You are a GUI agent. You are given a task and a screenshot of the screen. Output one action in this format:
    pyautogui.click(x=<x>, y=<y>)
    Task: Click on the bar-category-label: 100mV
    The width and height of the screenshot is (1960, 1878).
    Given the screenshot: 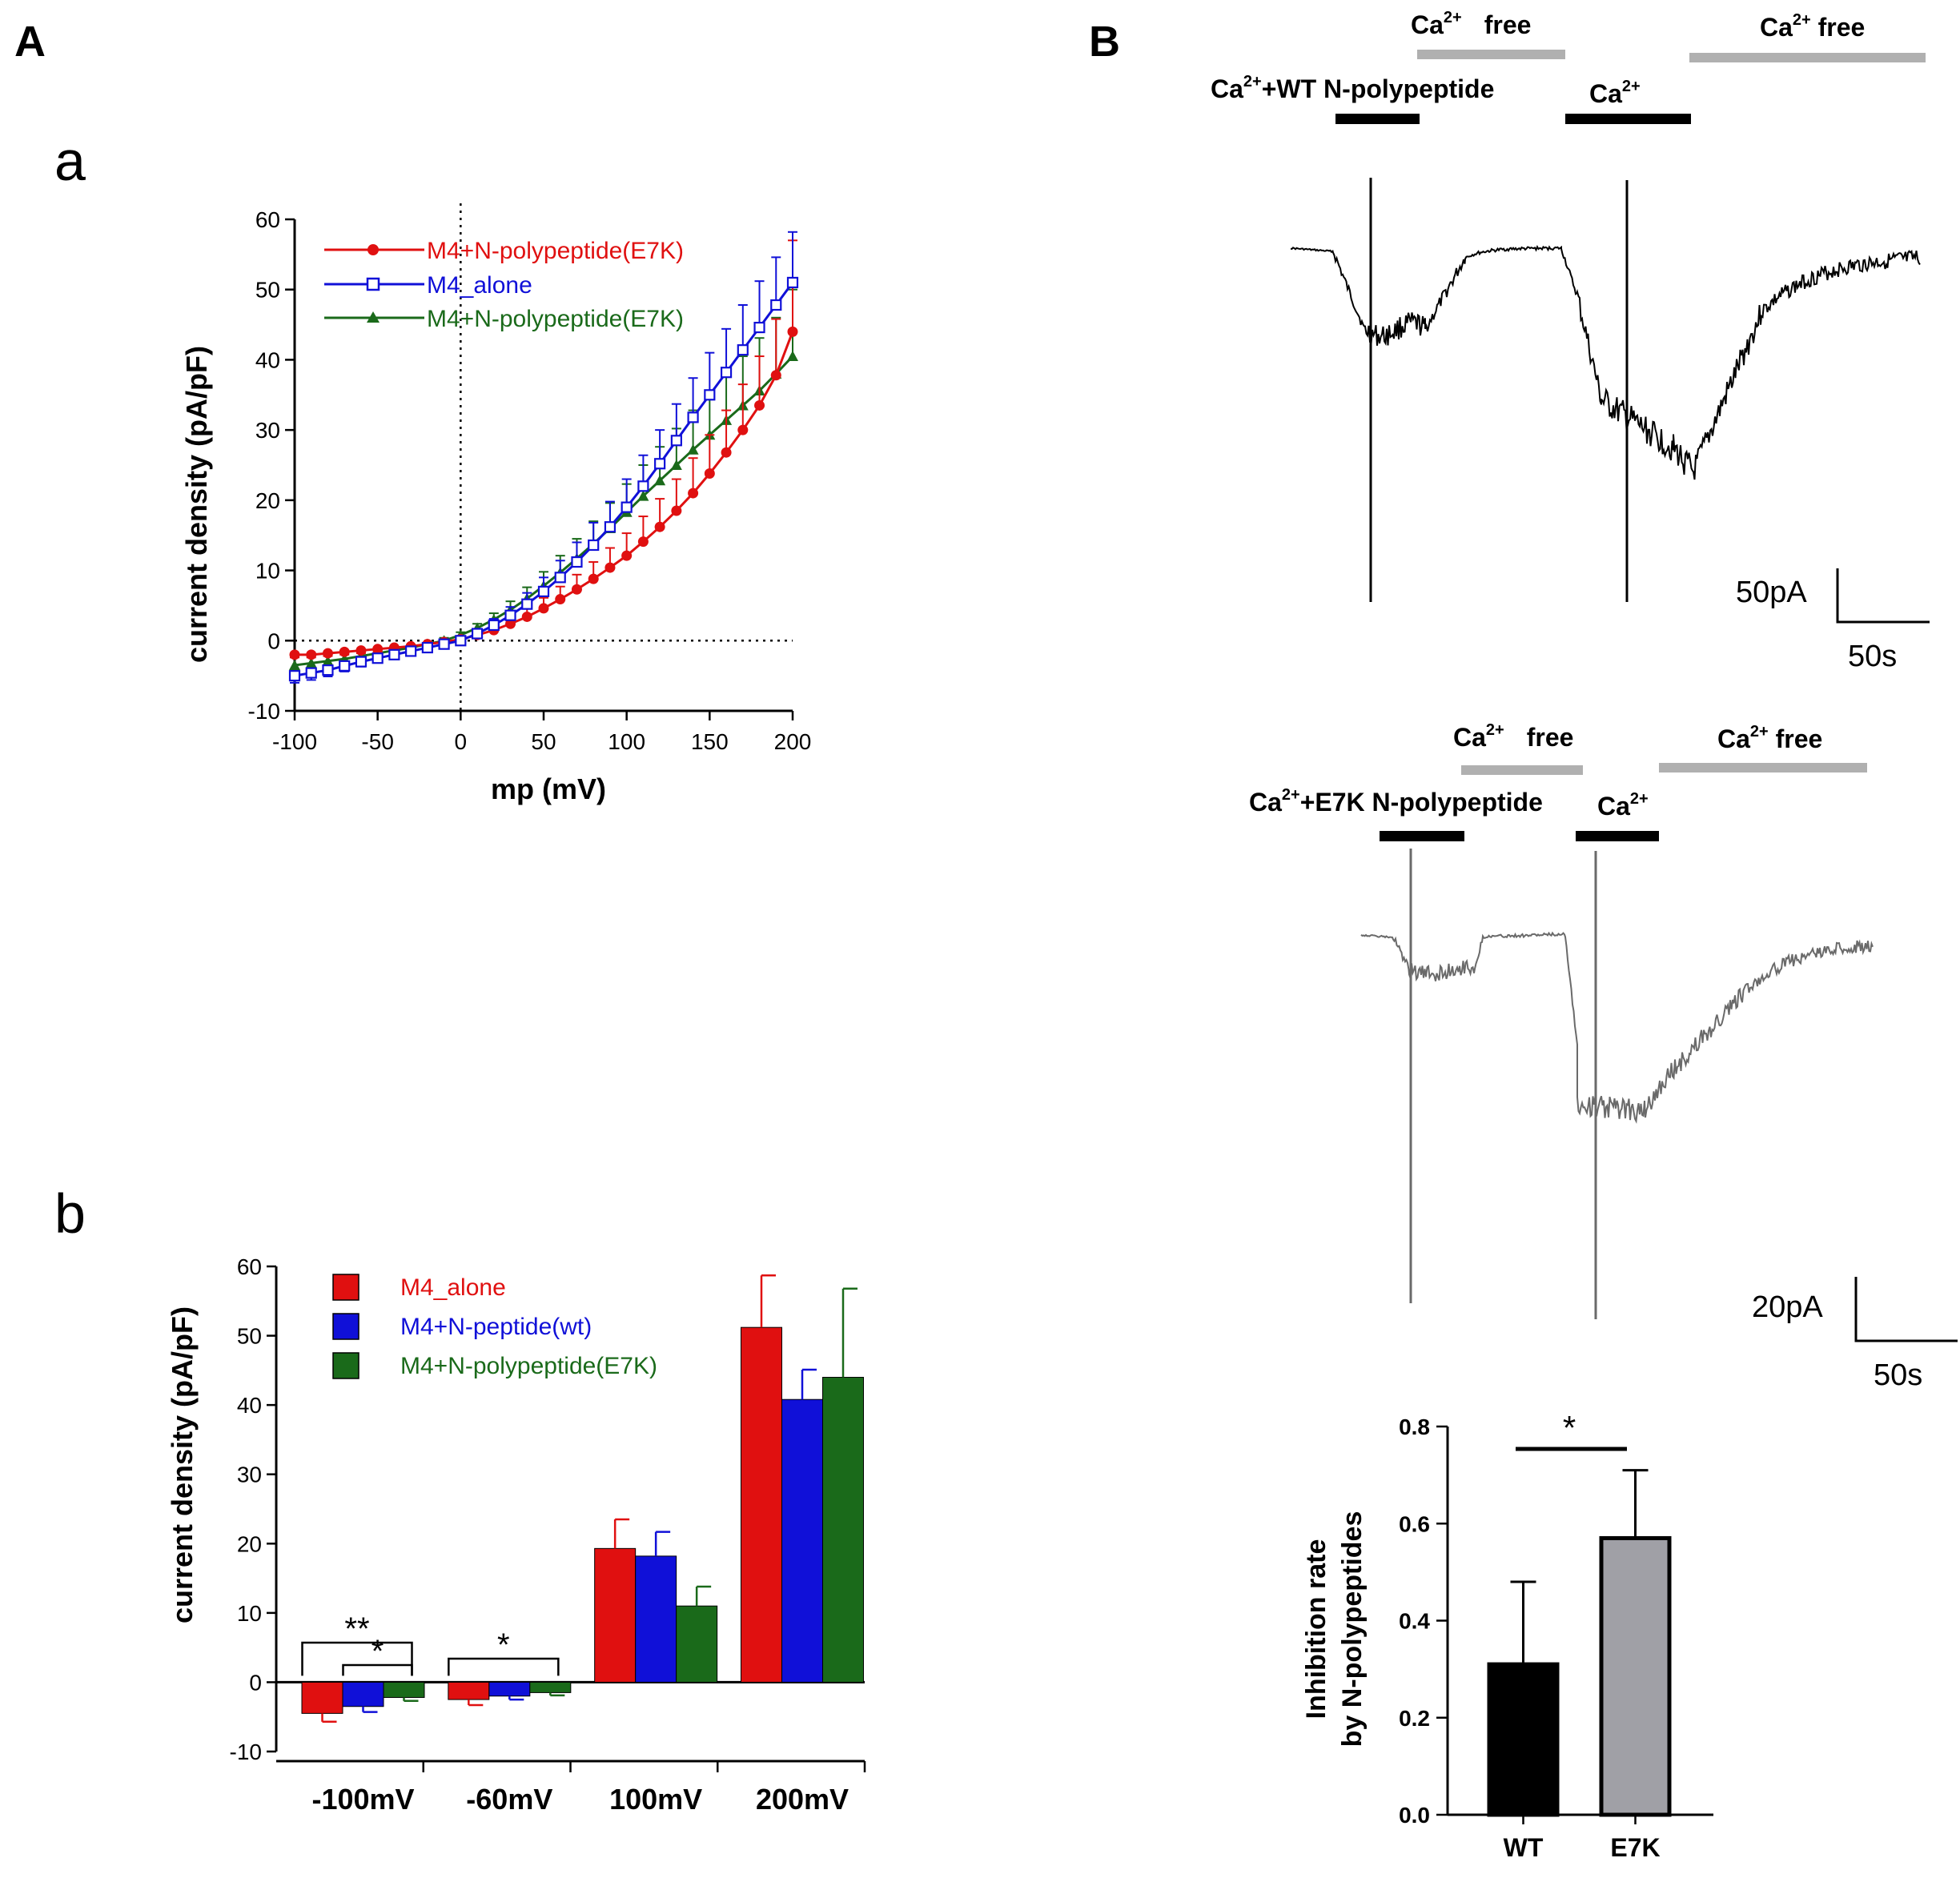 What is the action you would take?
    pyautogui.click(x=655, y=1799)
    